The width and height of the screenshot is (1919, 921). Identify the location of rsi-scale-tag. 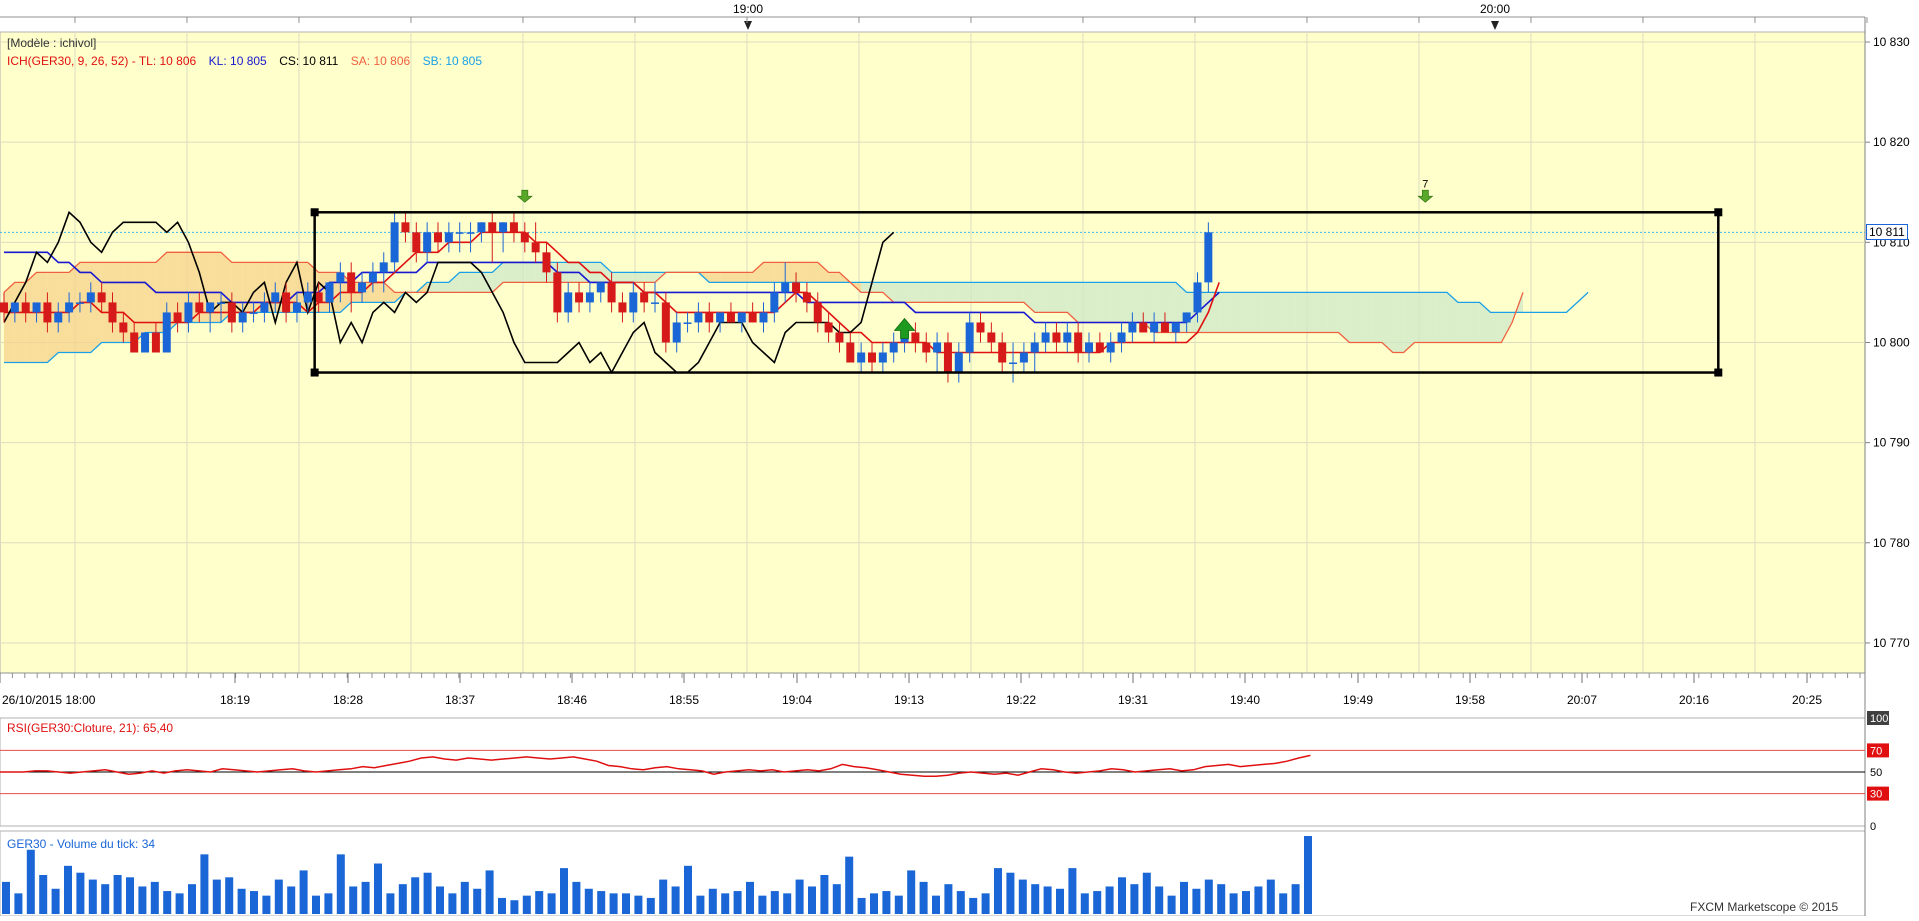
(1878, 750).